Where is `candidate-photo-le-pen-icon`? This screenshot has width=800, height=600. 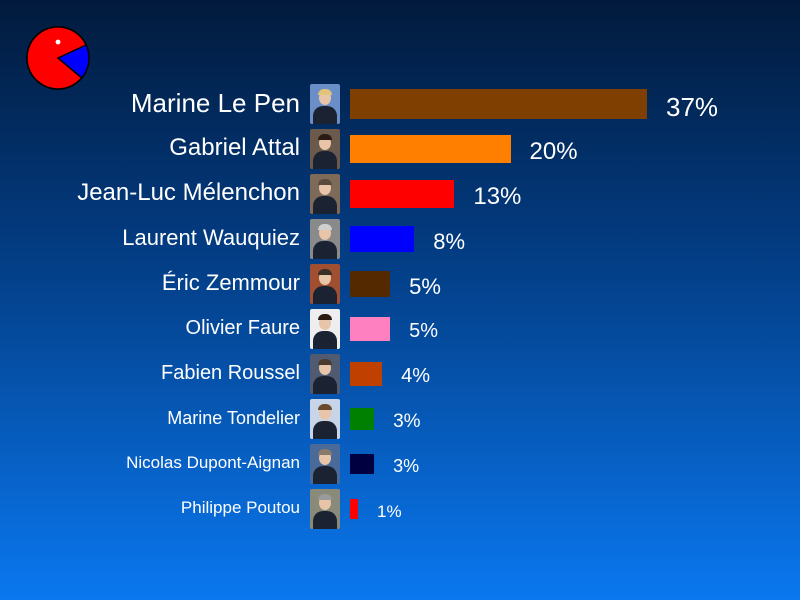
candidate-photo-le-pen-icon is located at coordinates (325, 104).